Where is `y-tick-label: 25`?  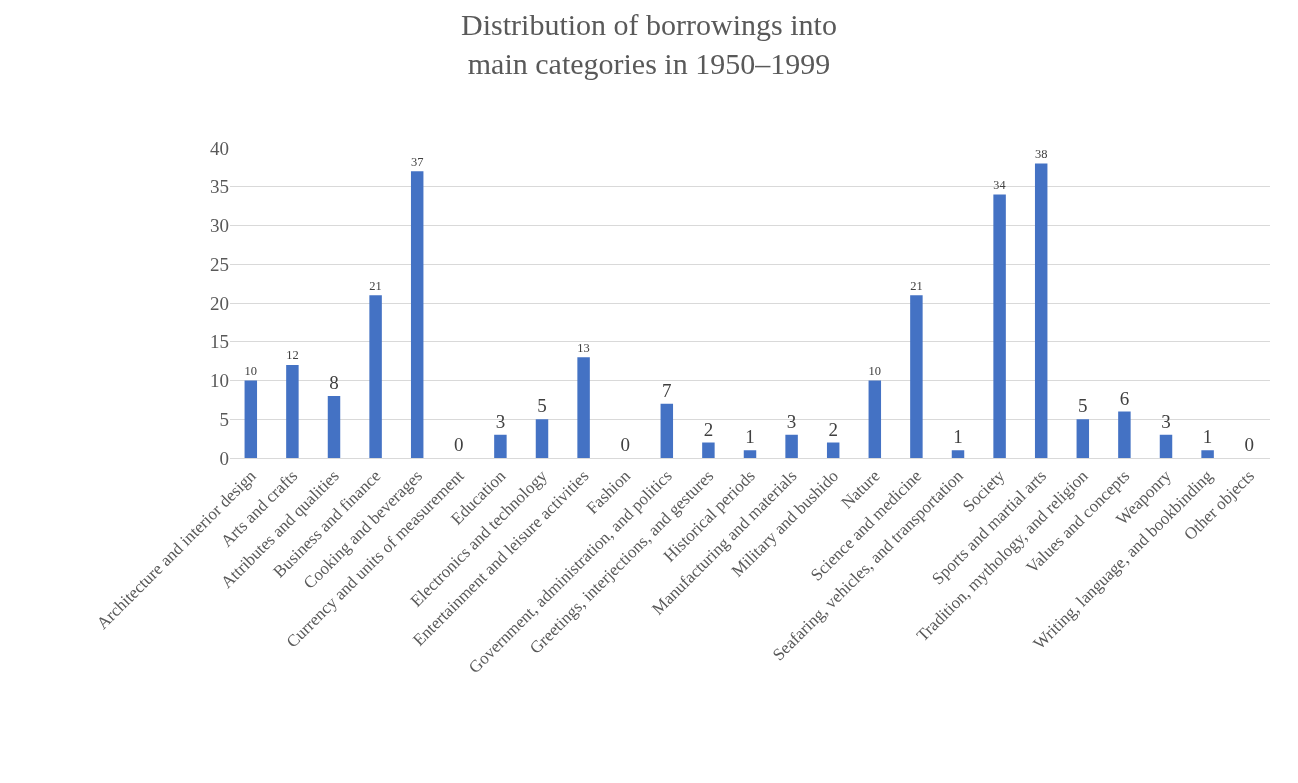
y-tick-label: 25 is located at coordinates (219, 264).